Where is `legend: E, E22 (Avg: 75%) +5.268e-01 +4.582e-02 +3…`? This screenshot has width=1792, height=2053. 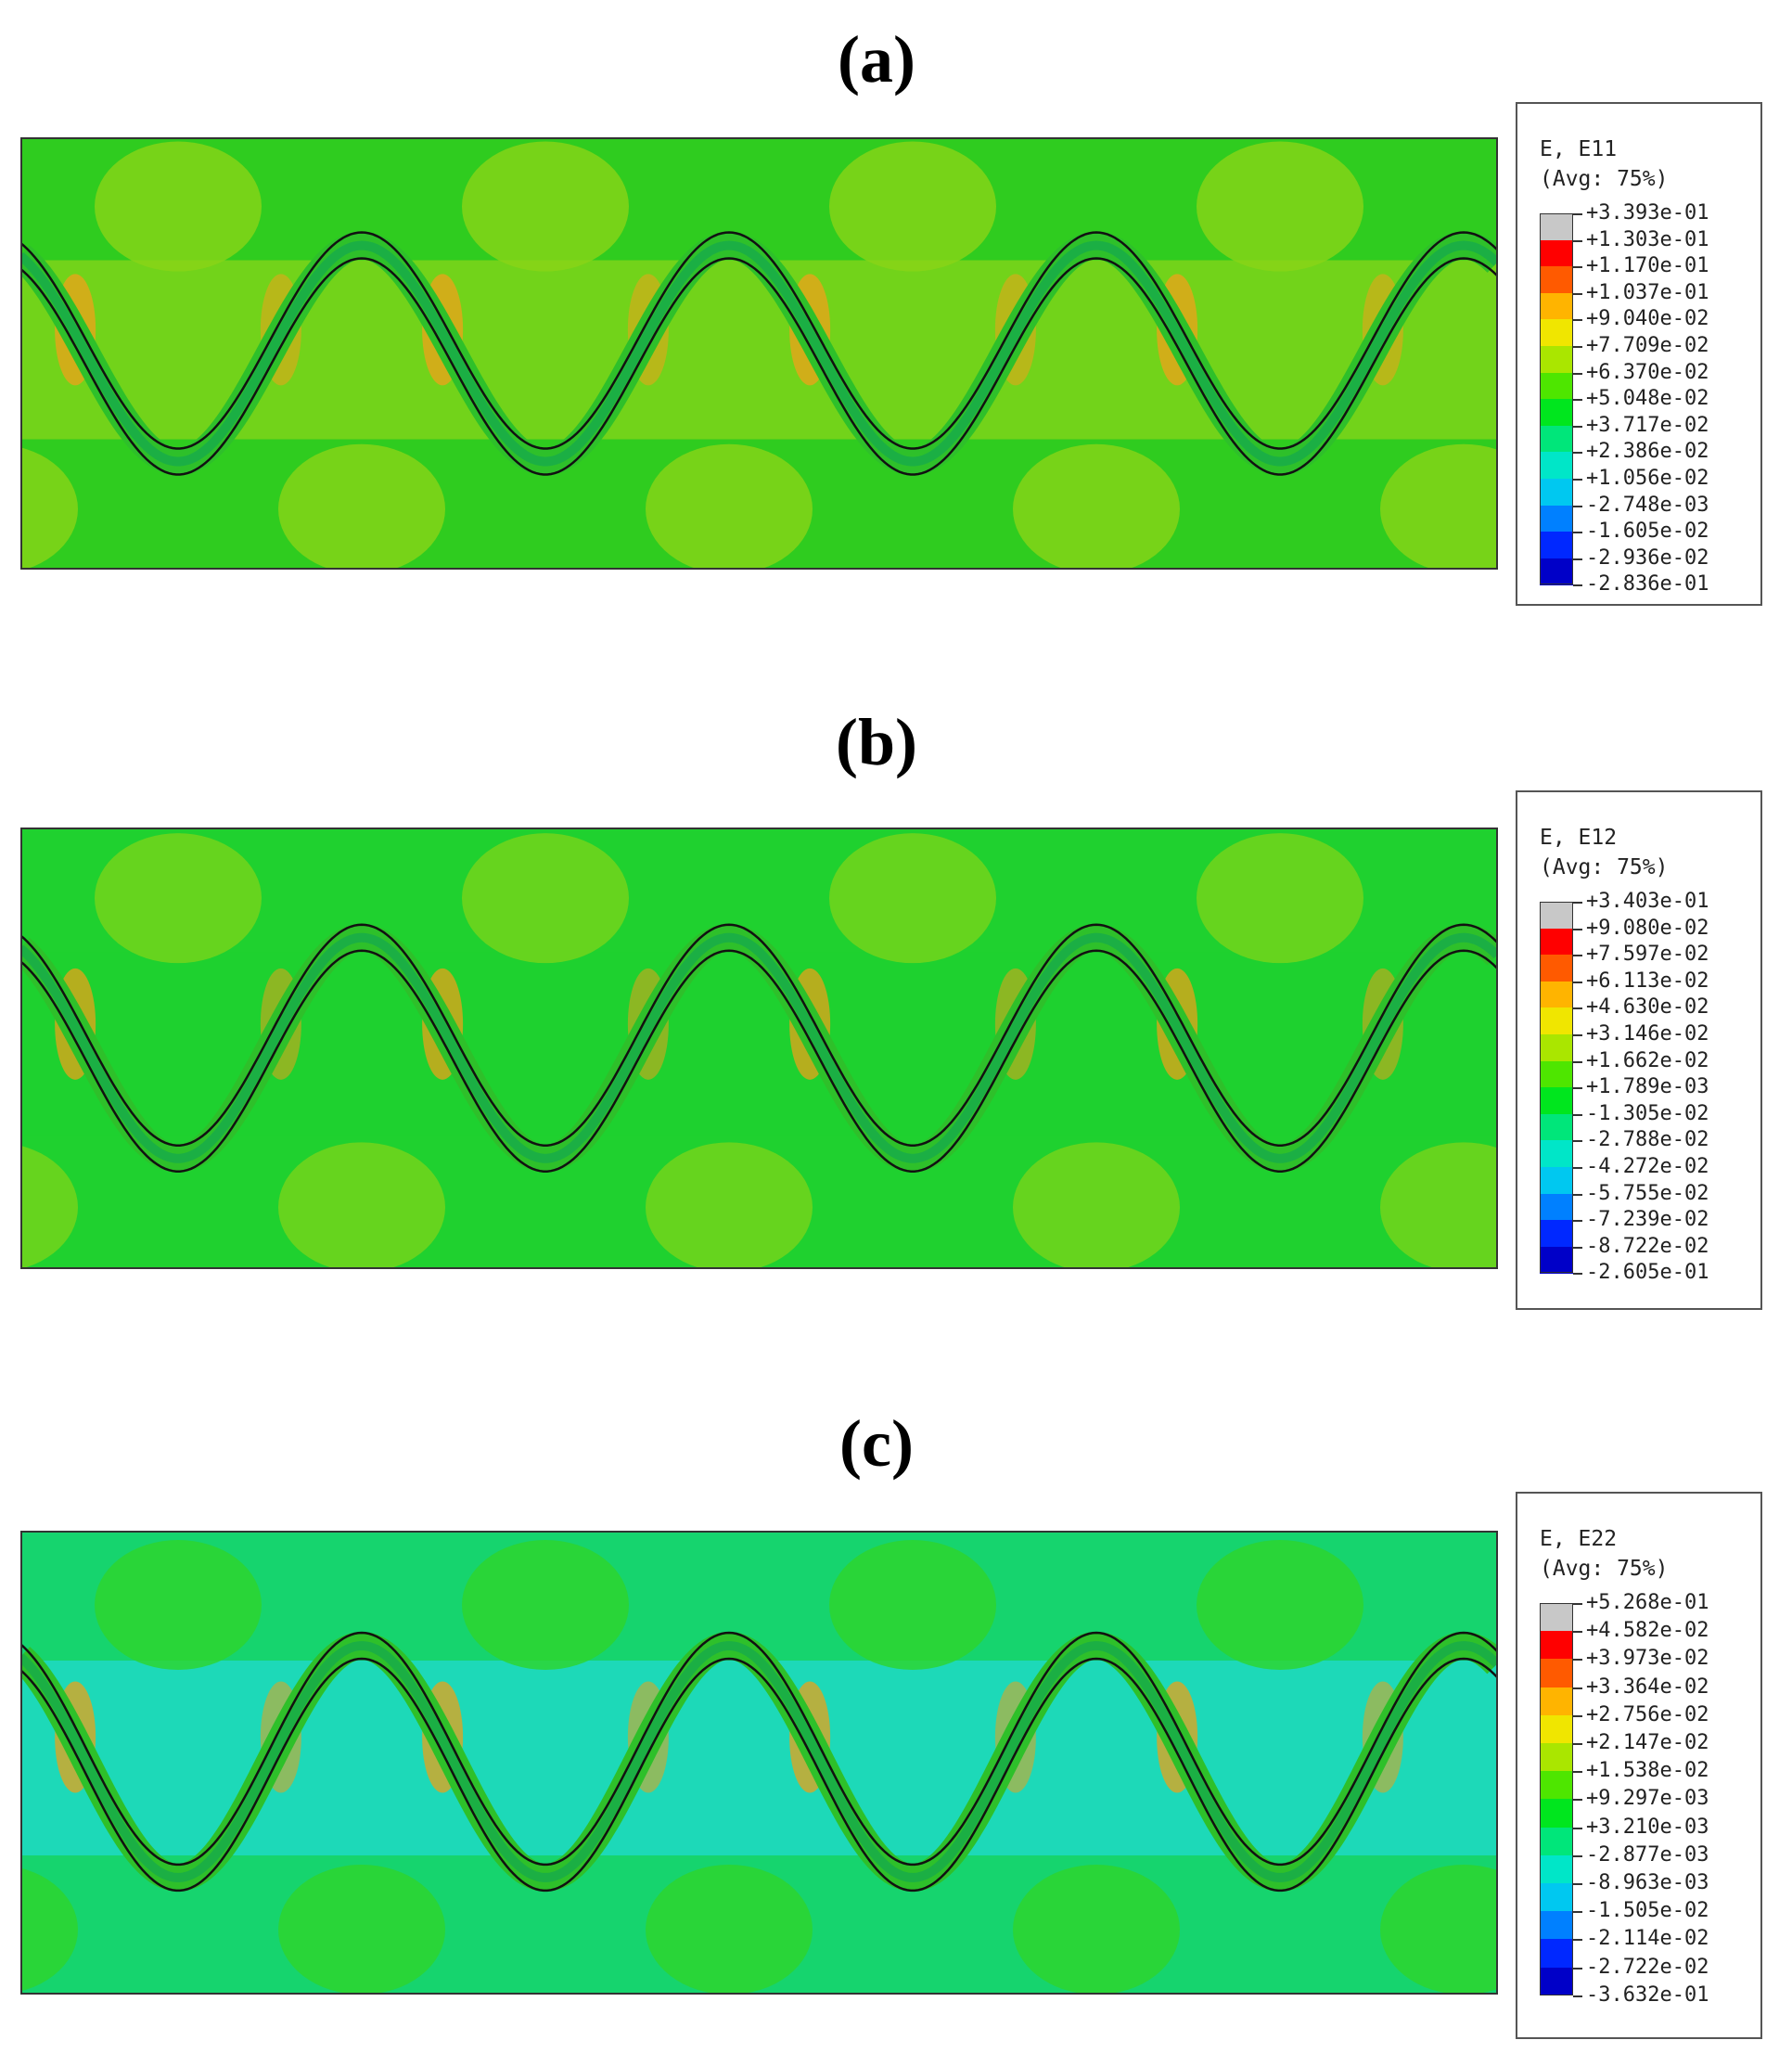
legend: E, E22 (Avg: 75%) +5.268e-01 +4.582e-02 +3… is located at coordinates (1639, 1766).